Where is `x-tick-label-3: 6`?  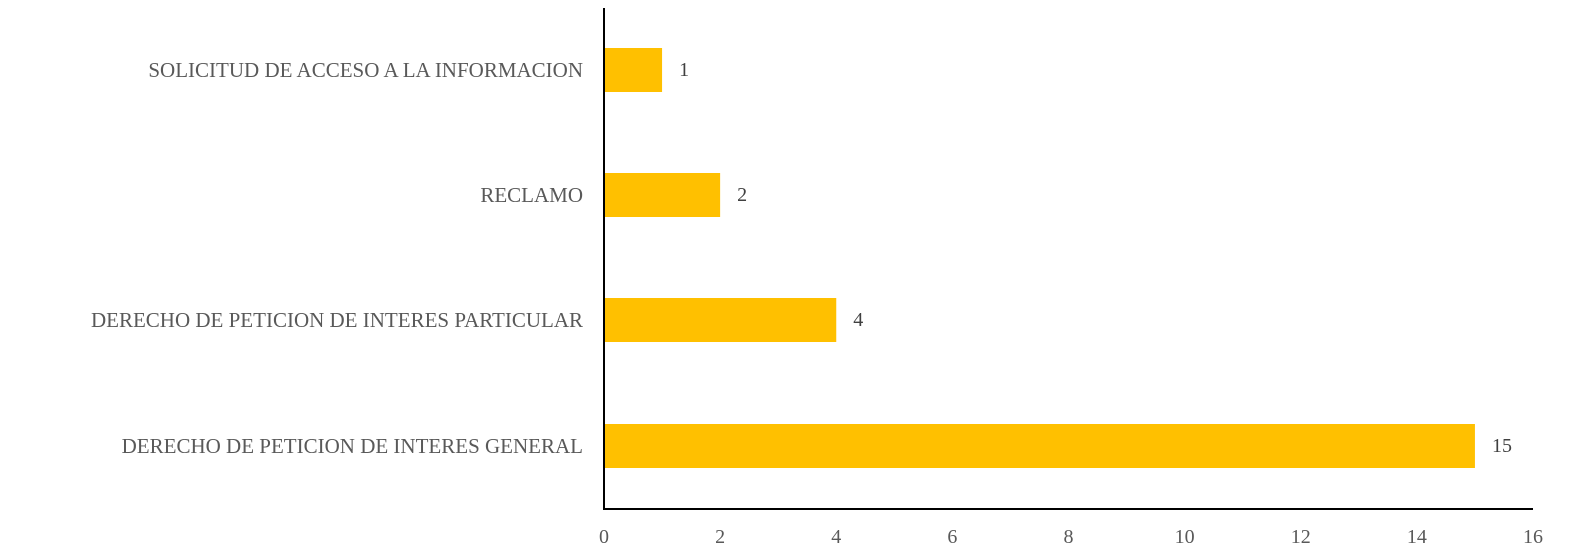
x-tick-label-3: 6 is located at coordinates (952, 537).